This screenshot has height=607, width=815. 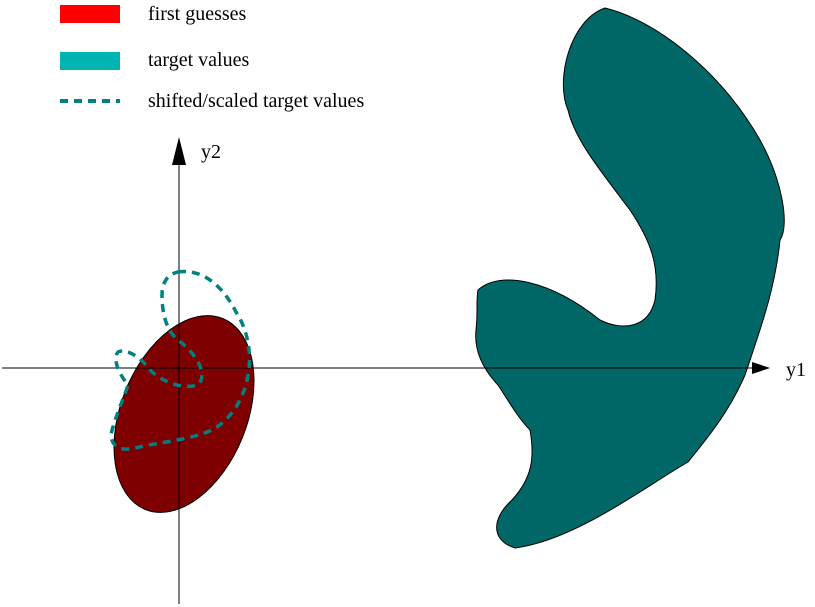 I want to click on legend-swatch-target-values, so click(x=90, y=61).